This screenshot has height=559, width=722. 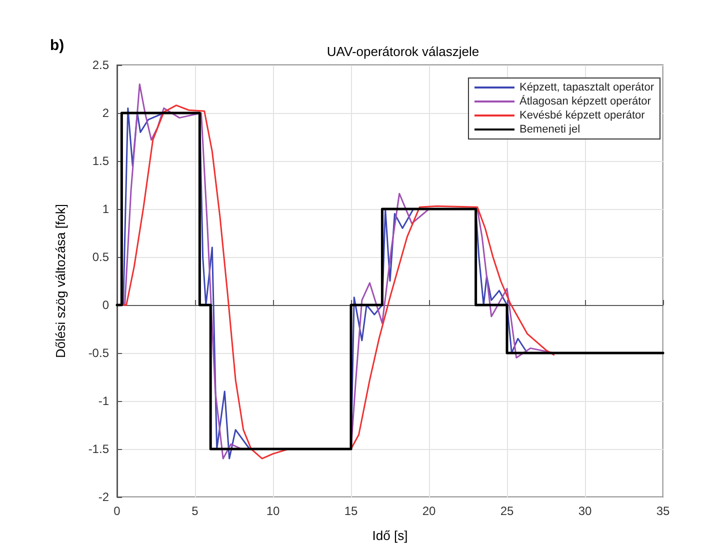 I want to click on x-tick-label: 5, so click(x=195, y=511).